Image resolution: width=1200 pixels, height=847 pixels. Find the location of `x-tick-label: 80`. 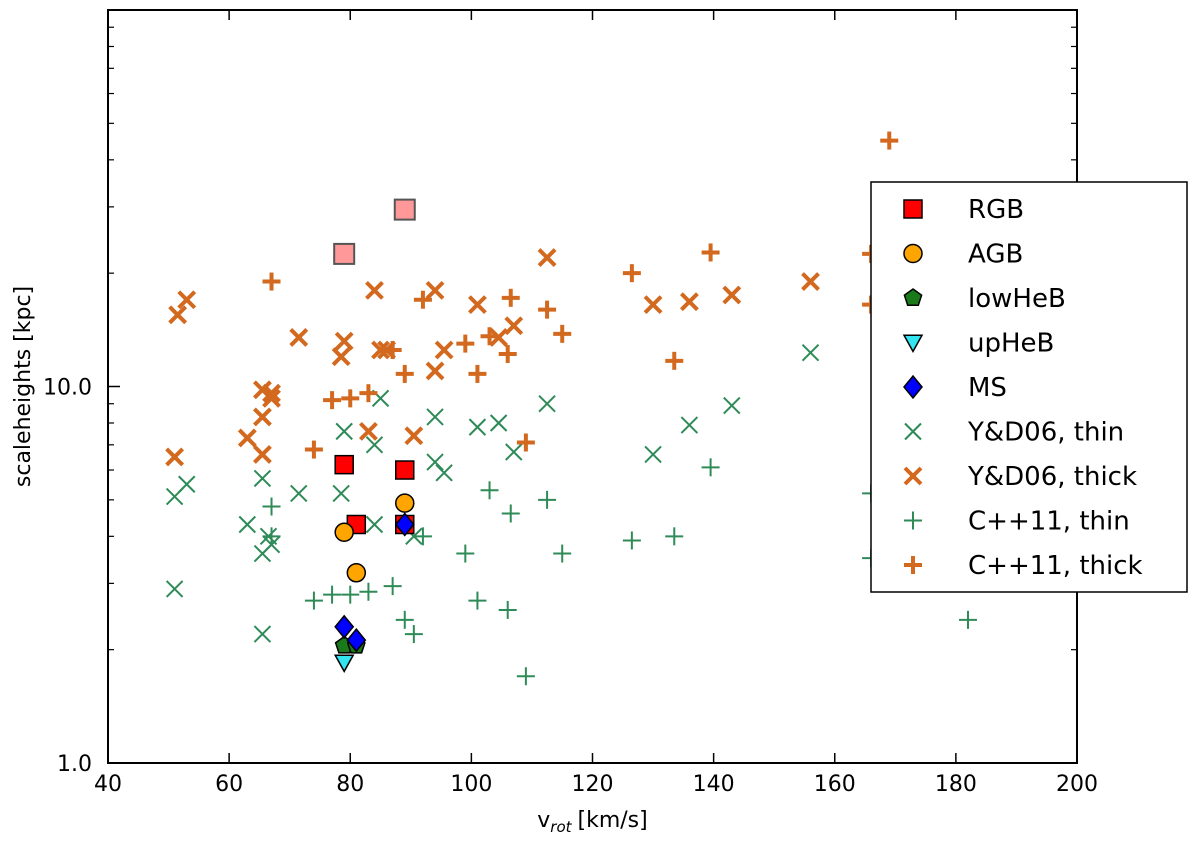

x-tick-label: 80 is located at coordinates (350, 784).